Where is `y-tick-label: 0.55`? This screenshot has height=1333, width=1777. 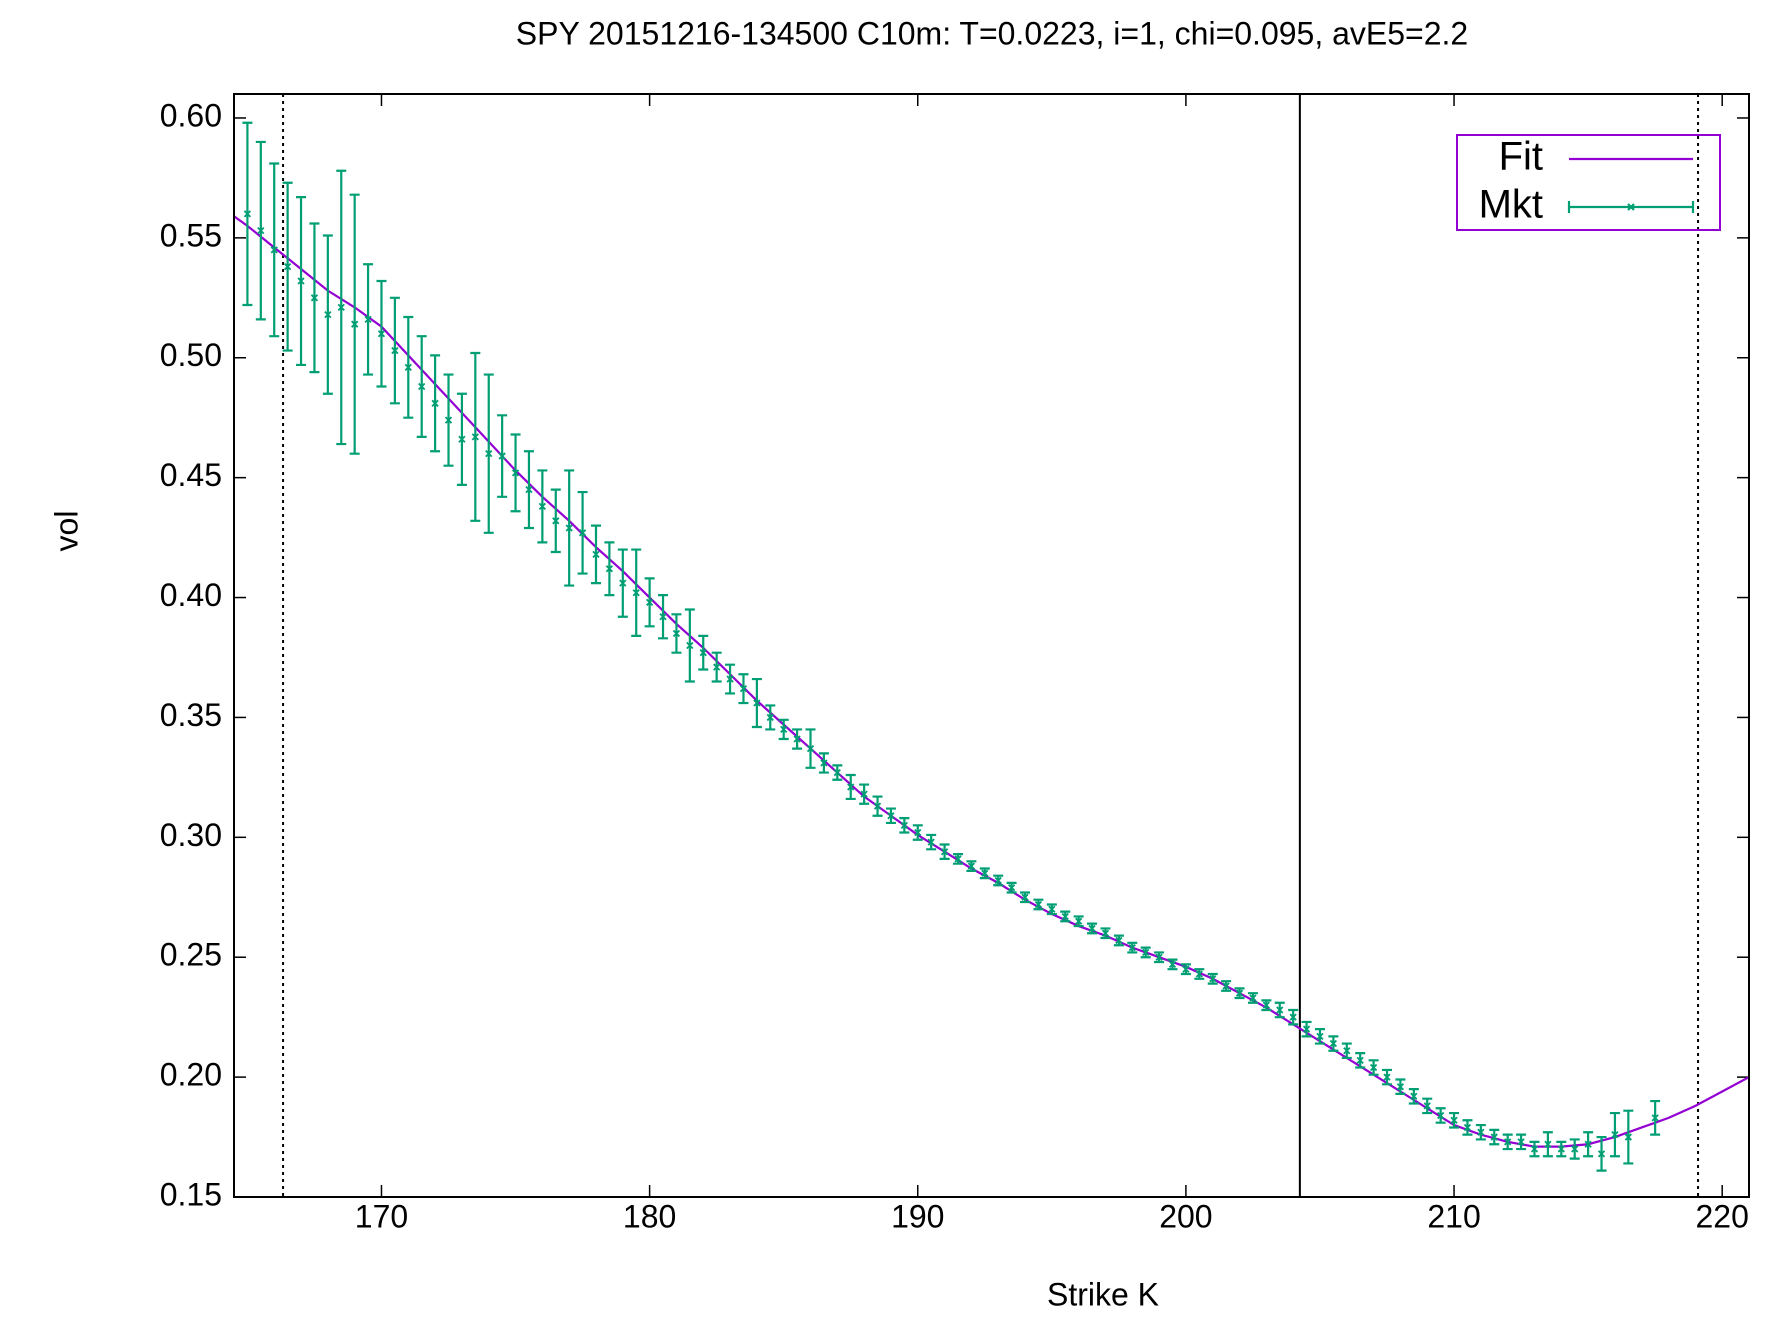 y-tick-label: 0.55 is located at coordinates (191, 235).